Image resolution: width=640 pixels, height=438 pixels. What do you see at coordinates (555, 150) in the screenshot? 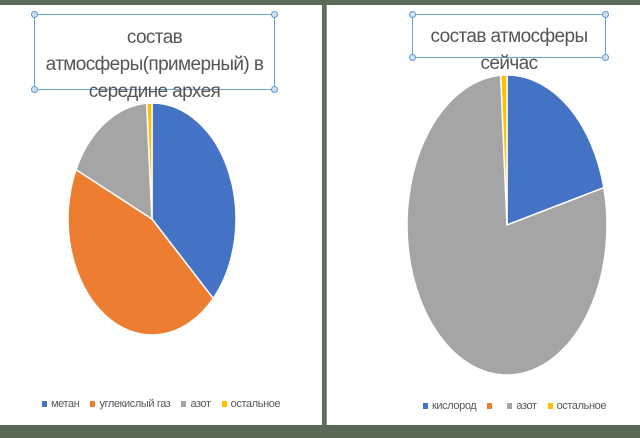
I see `pie-slice-кислород` at bounding box center [555, 150].